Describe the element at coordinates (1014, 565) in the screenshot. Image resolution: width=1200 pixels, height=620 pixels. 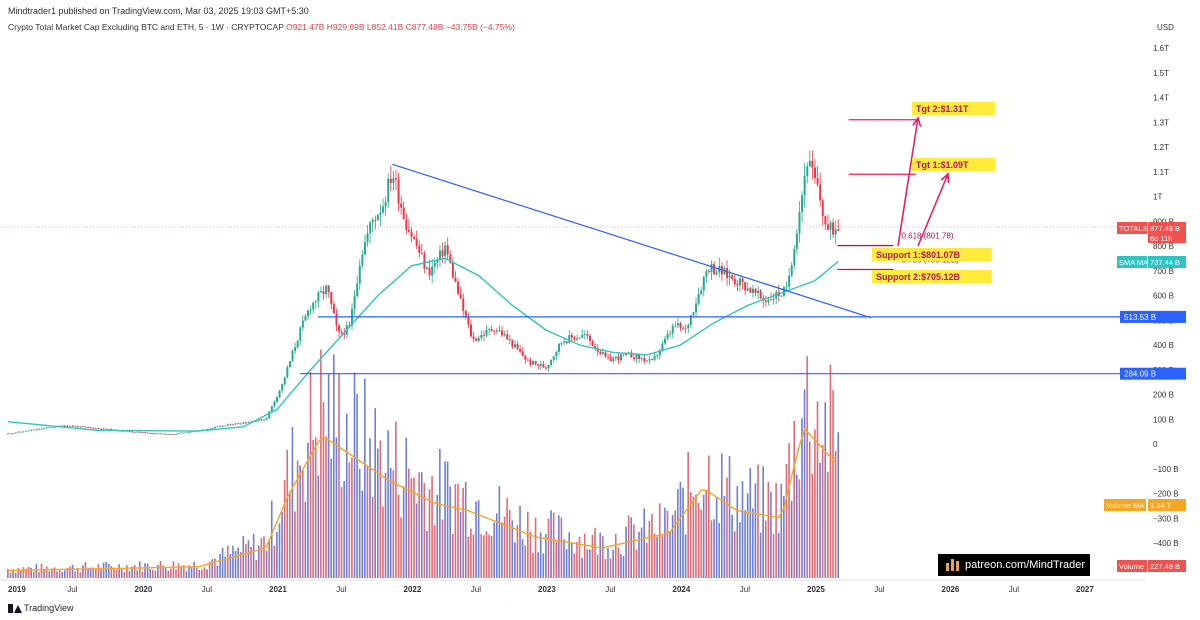
I see `patreon-banner: patreon.com/MindTrader` at that location.